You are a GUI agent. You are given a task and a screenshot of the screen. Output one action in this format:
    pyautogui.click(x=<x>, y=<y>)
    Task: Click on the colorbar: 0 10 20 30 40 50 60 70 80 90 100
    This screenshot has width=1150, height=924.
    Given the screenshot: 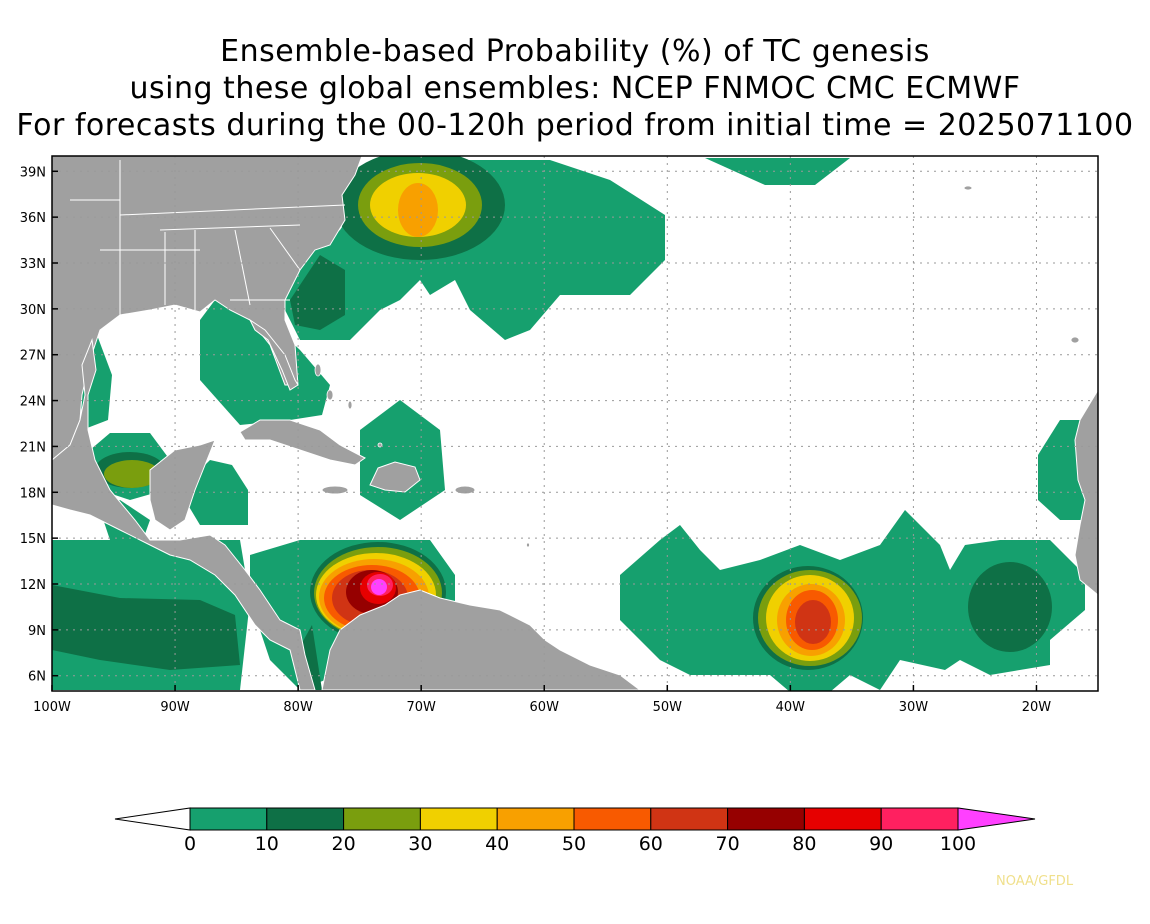 What is the action you would take?
    pyautogui.click(x=575, y=831)
    